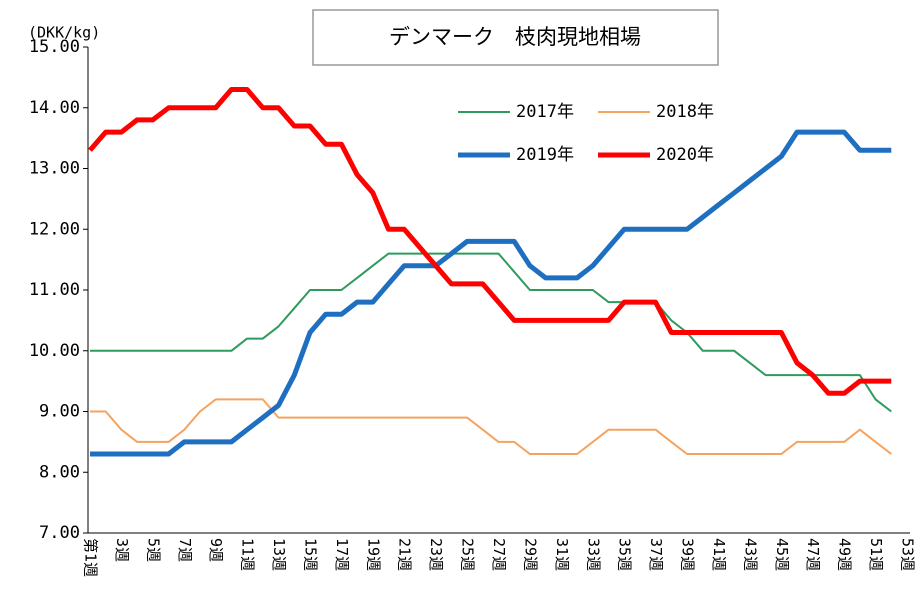 This screenshot has height=606, width=921. Describe the element at coordinates (530, 554) in the screenshot. I see `x-tick-label: 29週` at that location.